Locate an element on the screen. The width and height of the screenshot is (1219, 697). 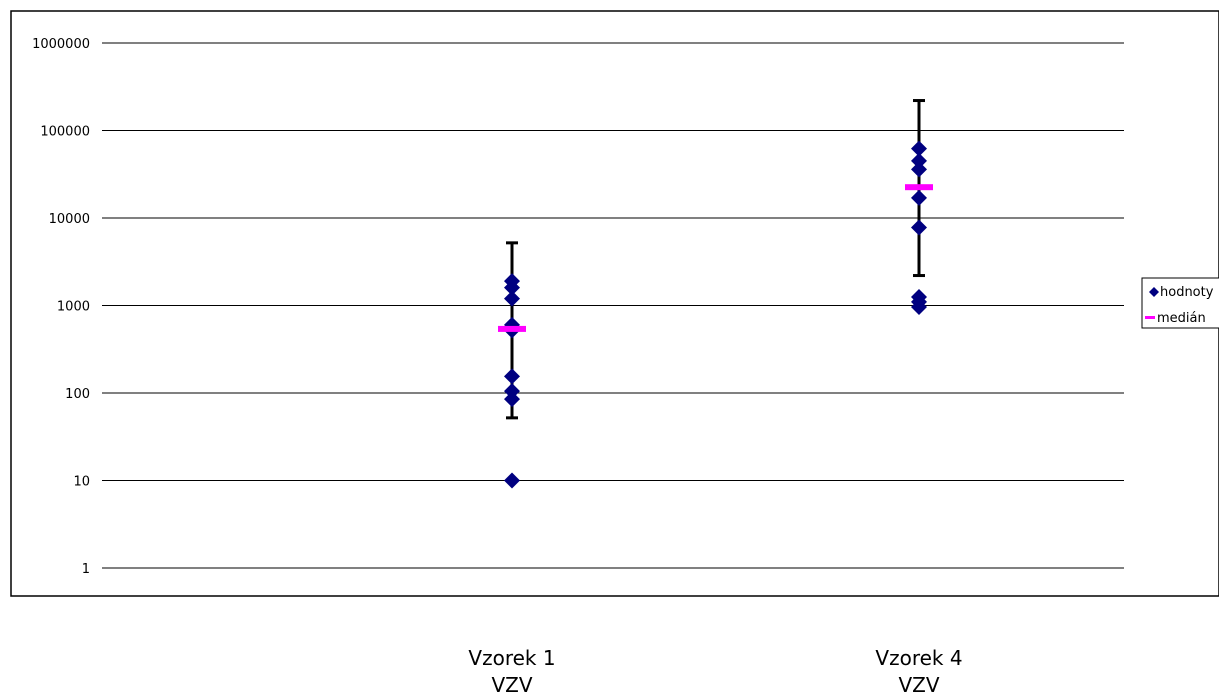
legend-diamond-icon is located at coordinates (1154, 292).